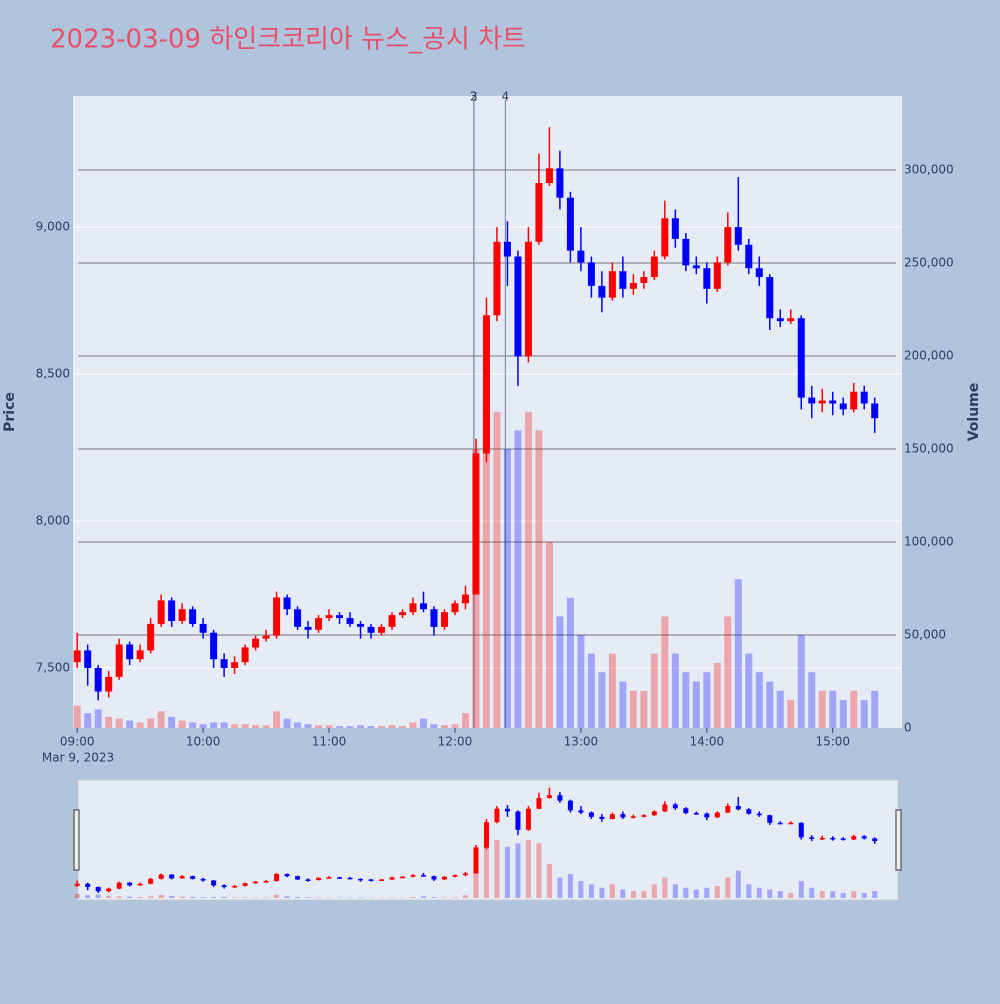 This screenshot has height=1004, width=1000. What do you see at coordinates (898, 840) in the screenshot?
I see `range-handle-right` at bounding box center [898, 840].